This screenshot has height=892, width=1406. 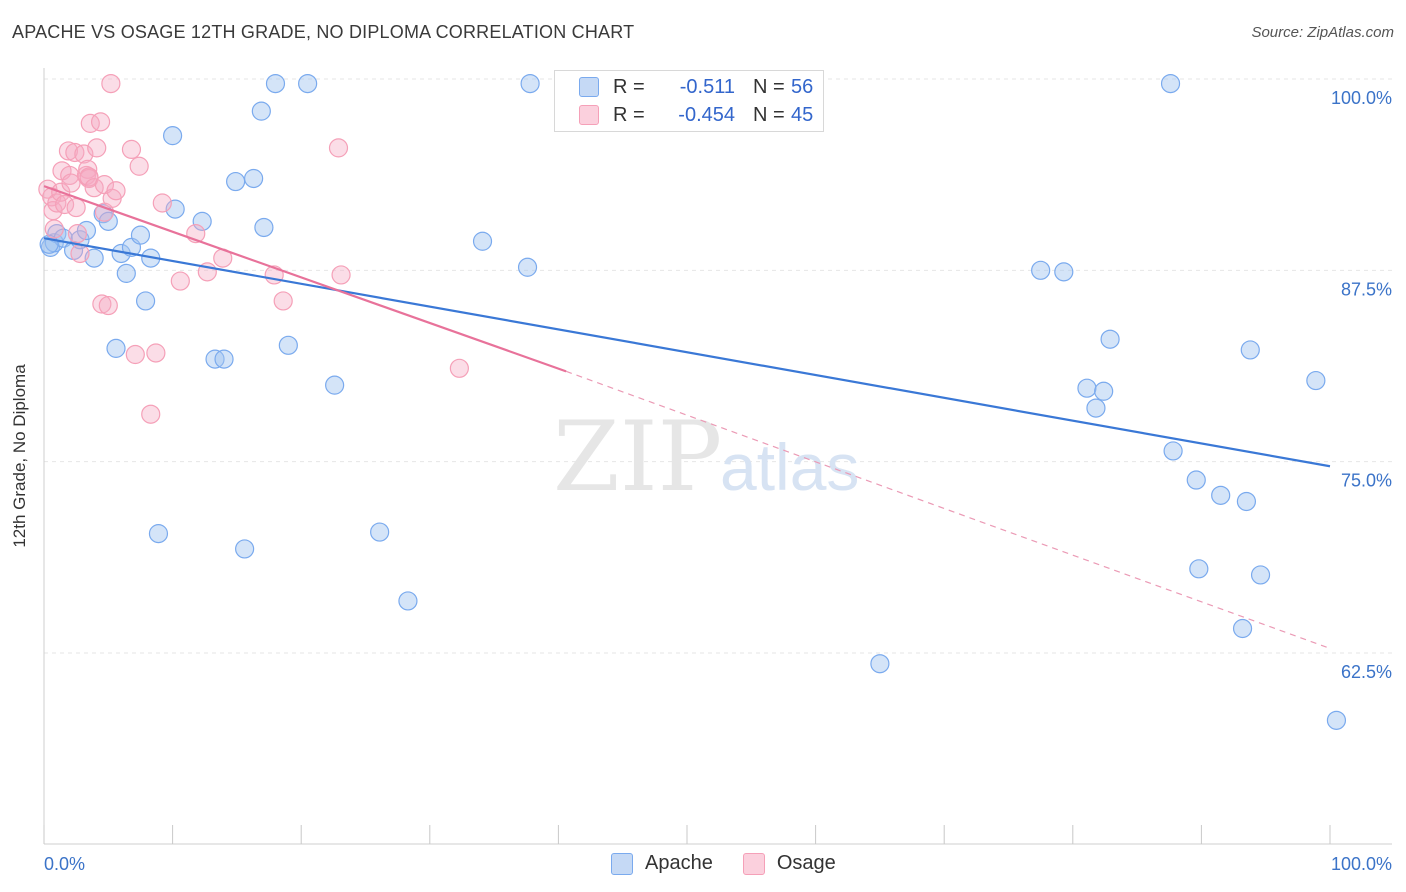 I want to click on apache-legend-label: Apache, so click(x=679, y=863).